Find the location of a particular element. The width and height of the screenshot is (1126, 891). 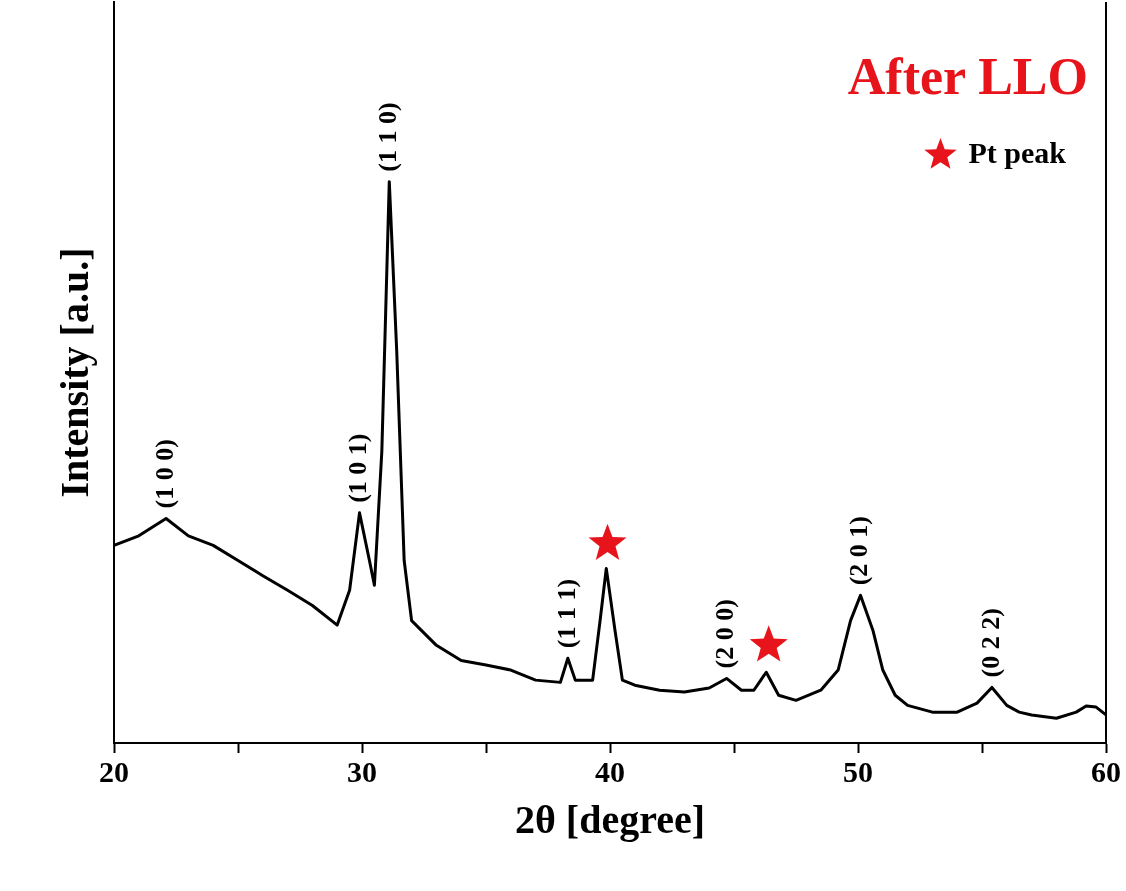

x-tick-label: 30 is located at coordinates (362, 771).